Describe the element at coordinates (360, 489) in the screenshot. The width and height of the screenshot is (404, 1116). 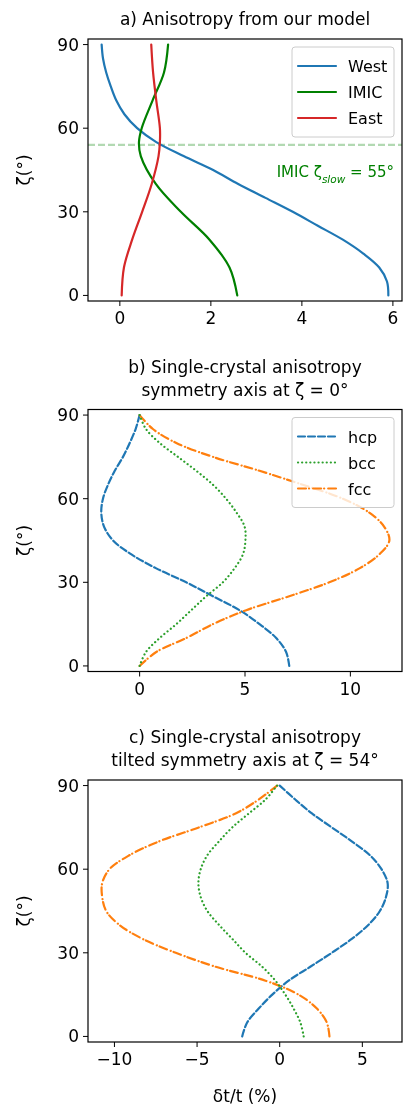
I see `legend-label: fcc` at that location.